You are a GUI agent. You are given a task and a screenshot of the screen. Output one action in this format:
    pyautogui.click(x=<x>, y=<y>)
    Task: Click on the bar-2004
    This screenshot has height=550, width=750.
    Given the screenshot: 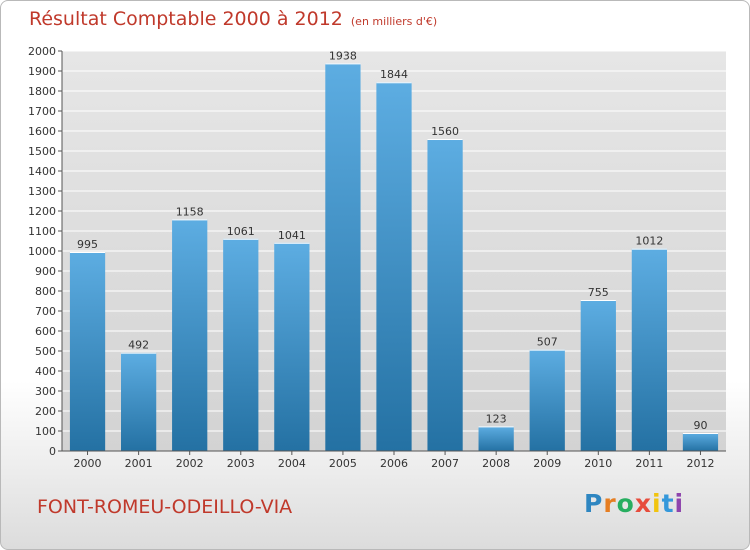 What is the action you would take?
    pyautogui.click(x=292, y=346)
    